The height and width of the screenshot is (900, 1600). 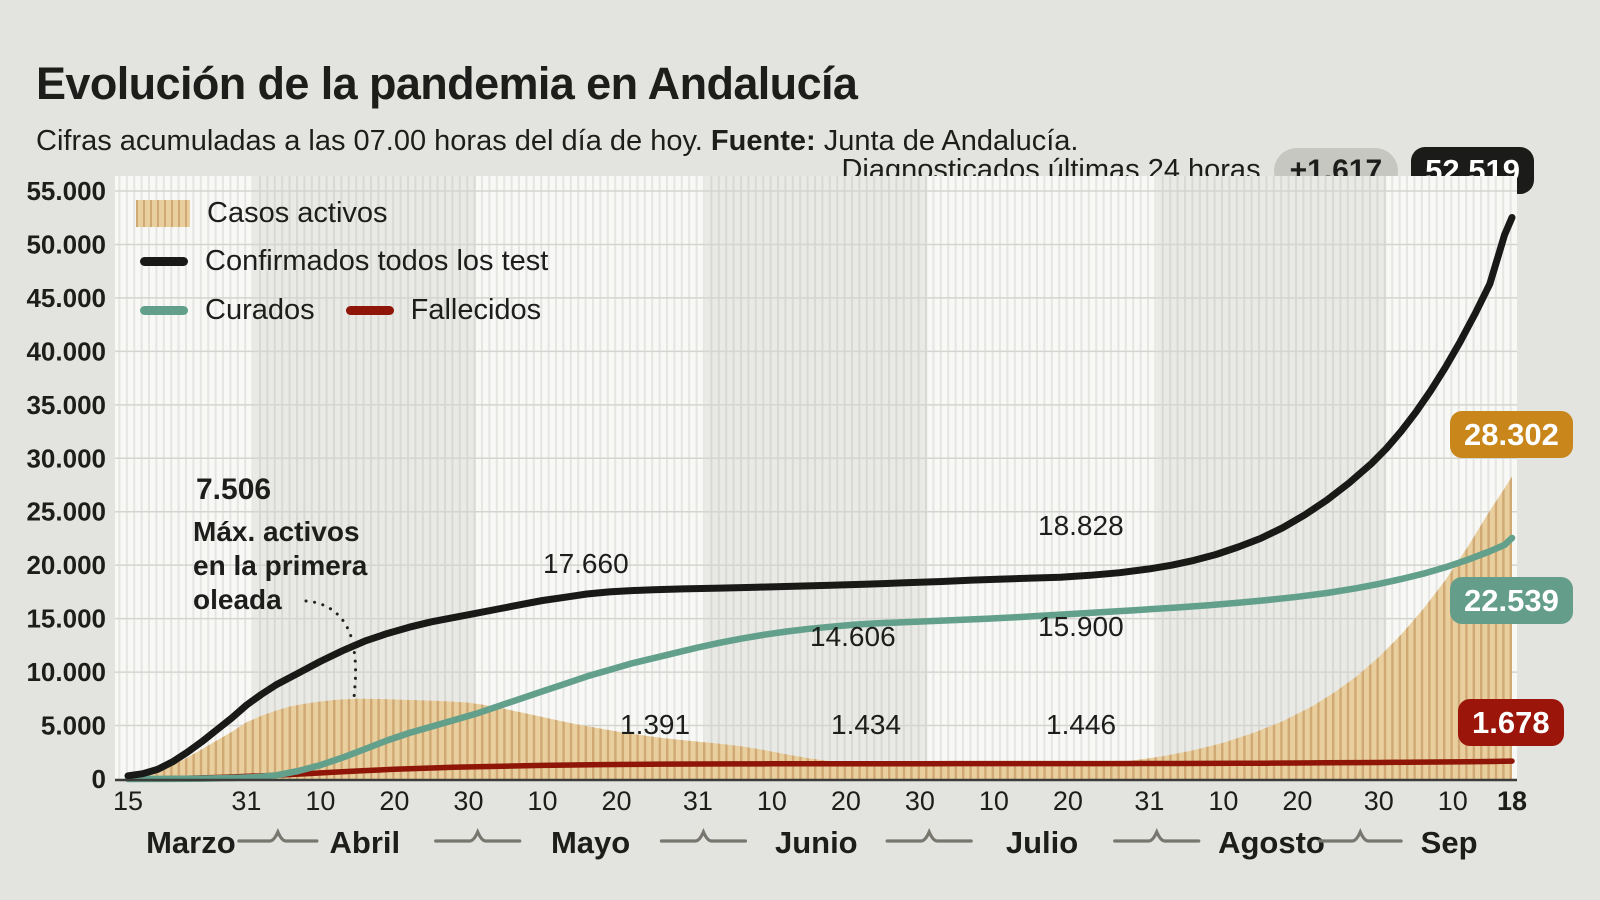 What do you see at coordinates (853, 636) in the screenshot?
I see `chart-annotation: 14.606` at bounding box center [853, 636].